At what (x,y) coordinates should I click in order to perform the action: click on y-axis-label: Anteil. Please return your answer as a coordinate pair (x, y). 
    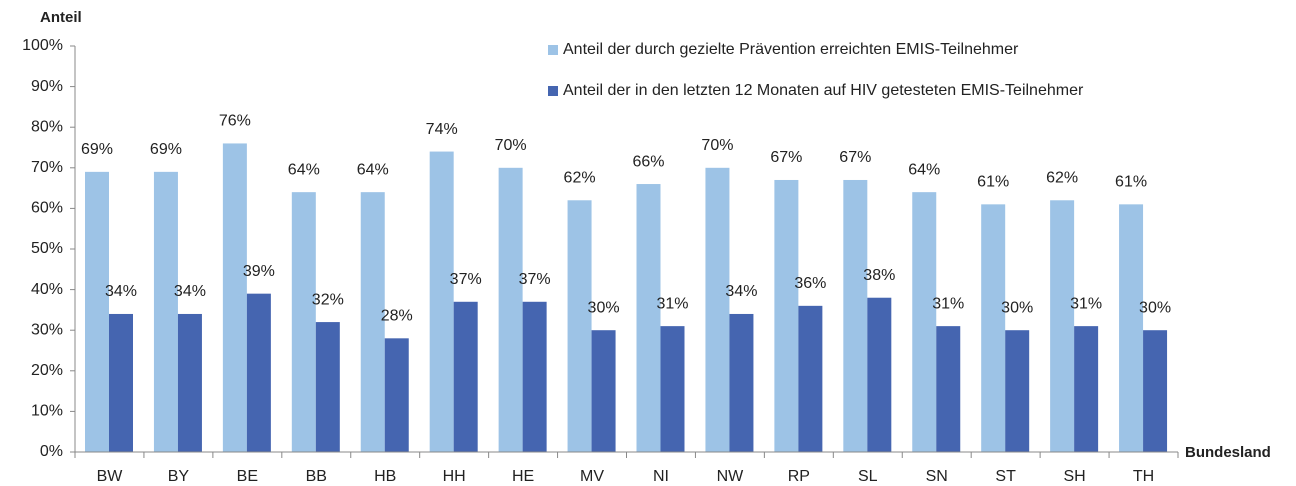
    Looking at the image, I should click on (61, 17).